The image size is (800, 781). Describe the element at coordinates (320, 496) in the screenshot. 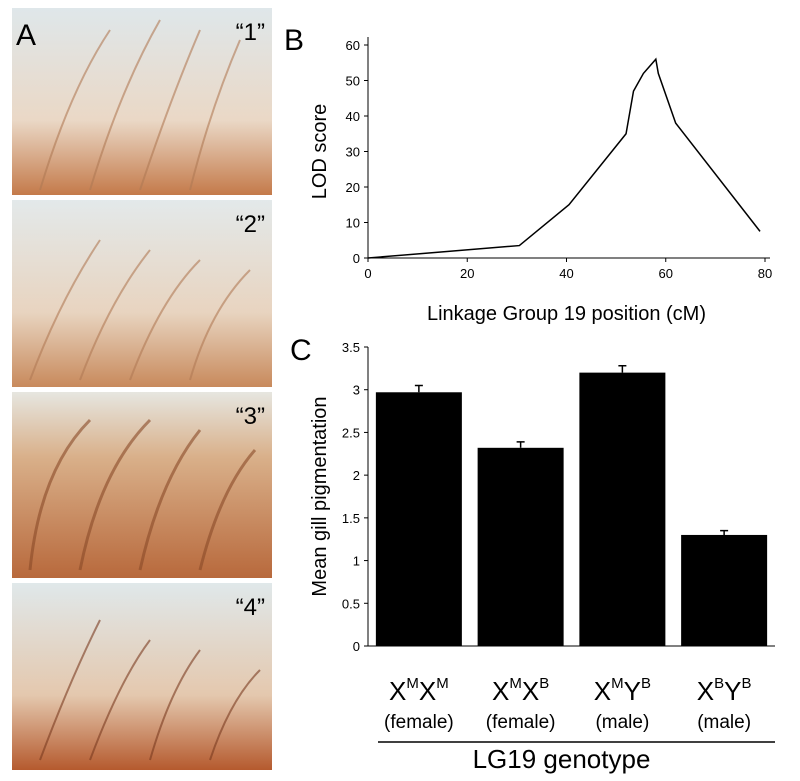

I see `y-axis-label: Mean gill pigmentation` at that location.